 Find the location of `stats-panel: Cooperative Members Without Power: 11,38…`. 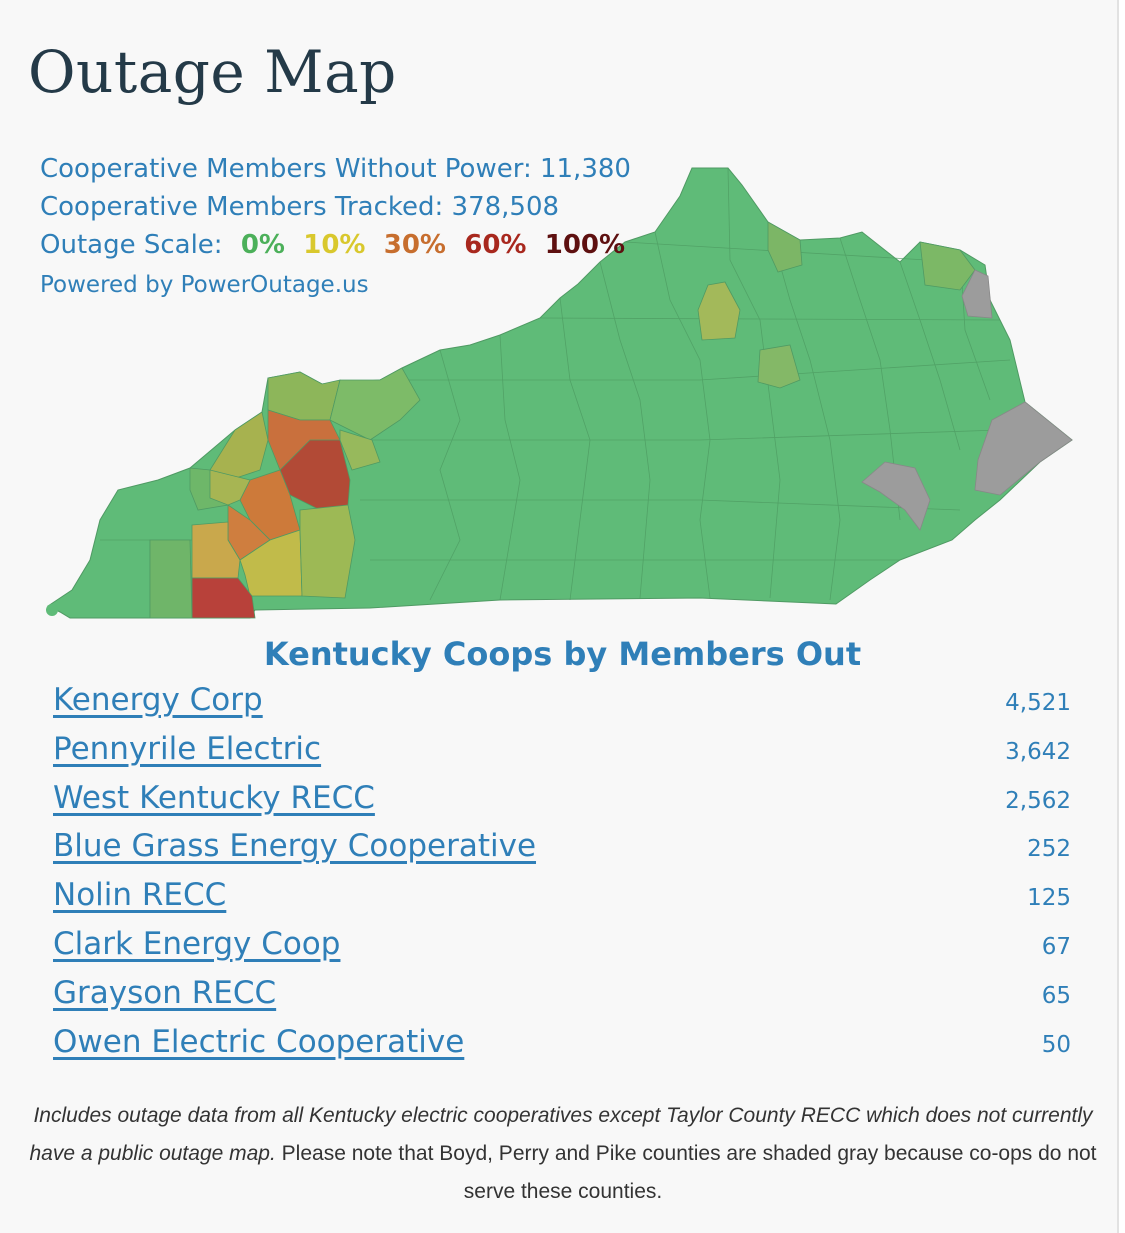

stats-panel: Cooperative Members Without Power: 11,38… is located at coordinates (335, 227).